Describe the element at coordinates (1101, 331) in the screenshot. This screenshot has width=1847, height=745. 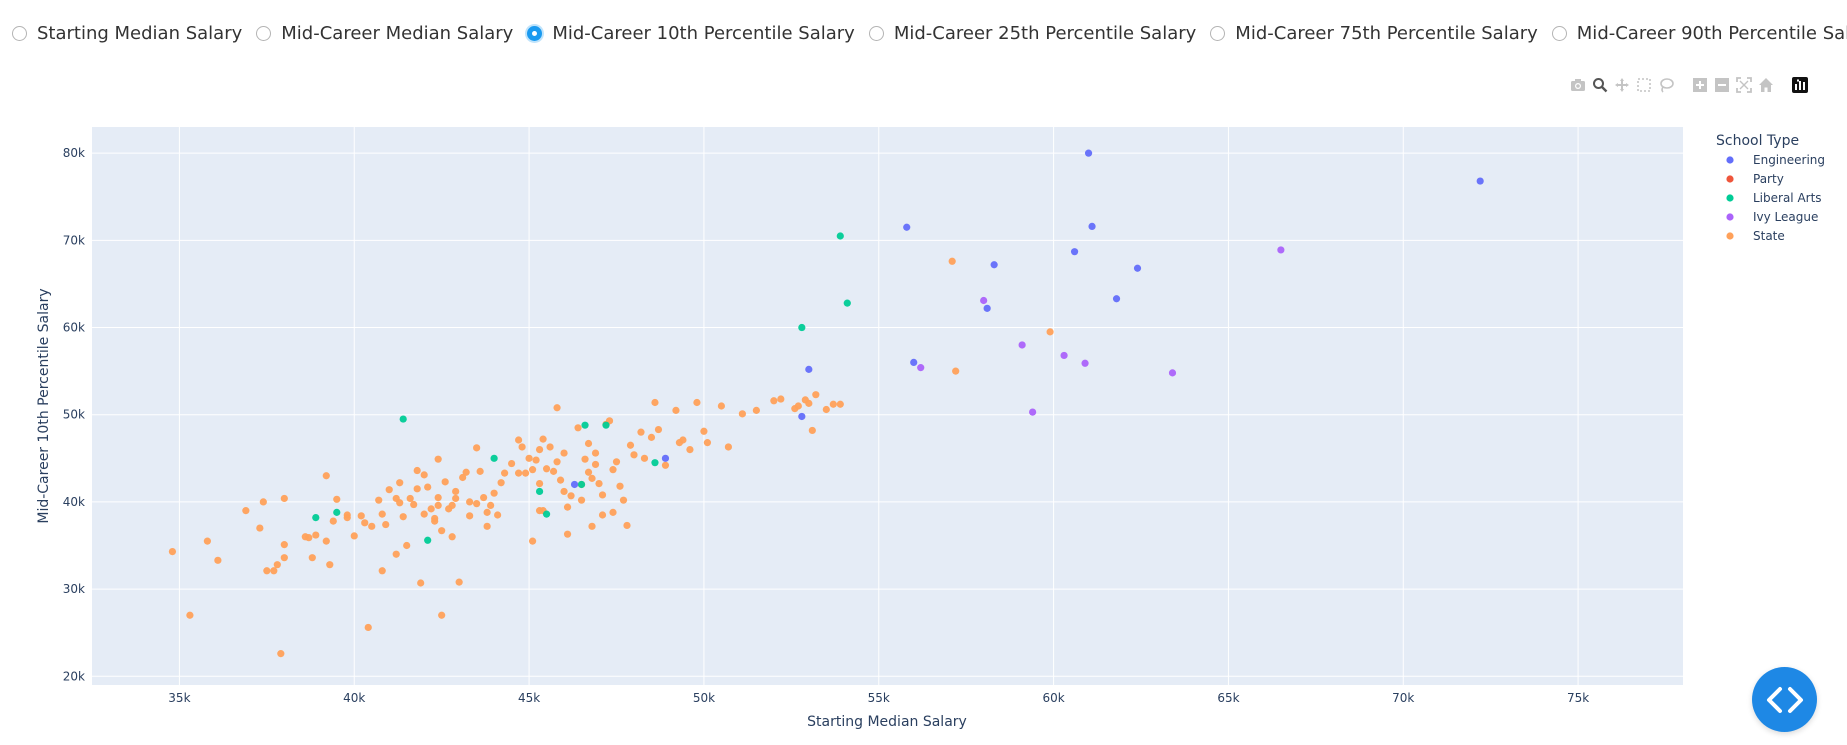
I see `series-ivy-league` at that location.